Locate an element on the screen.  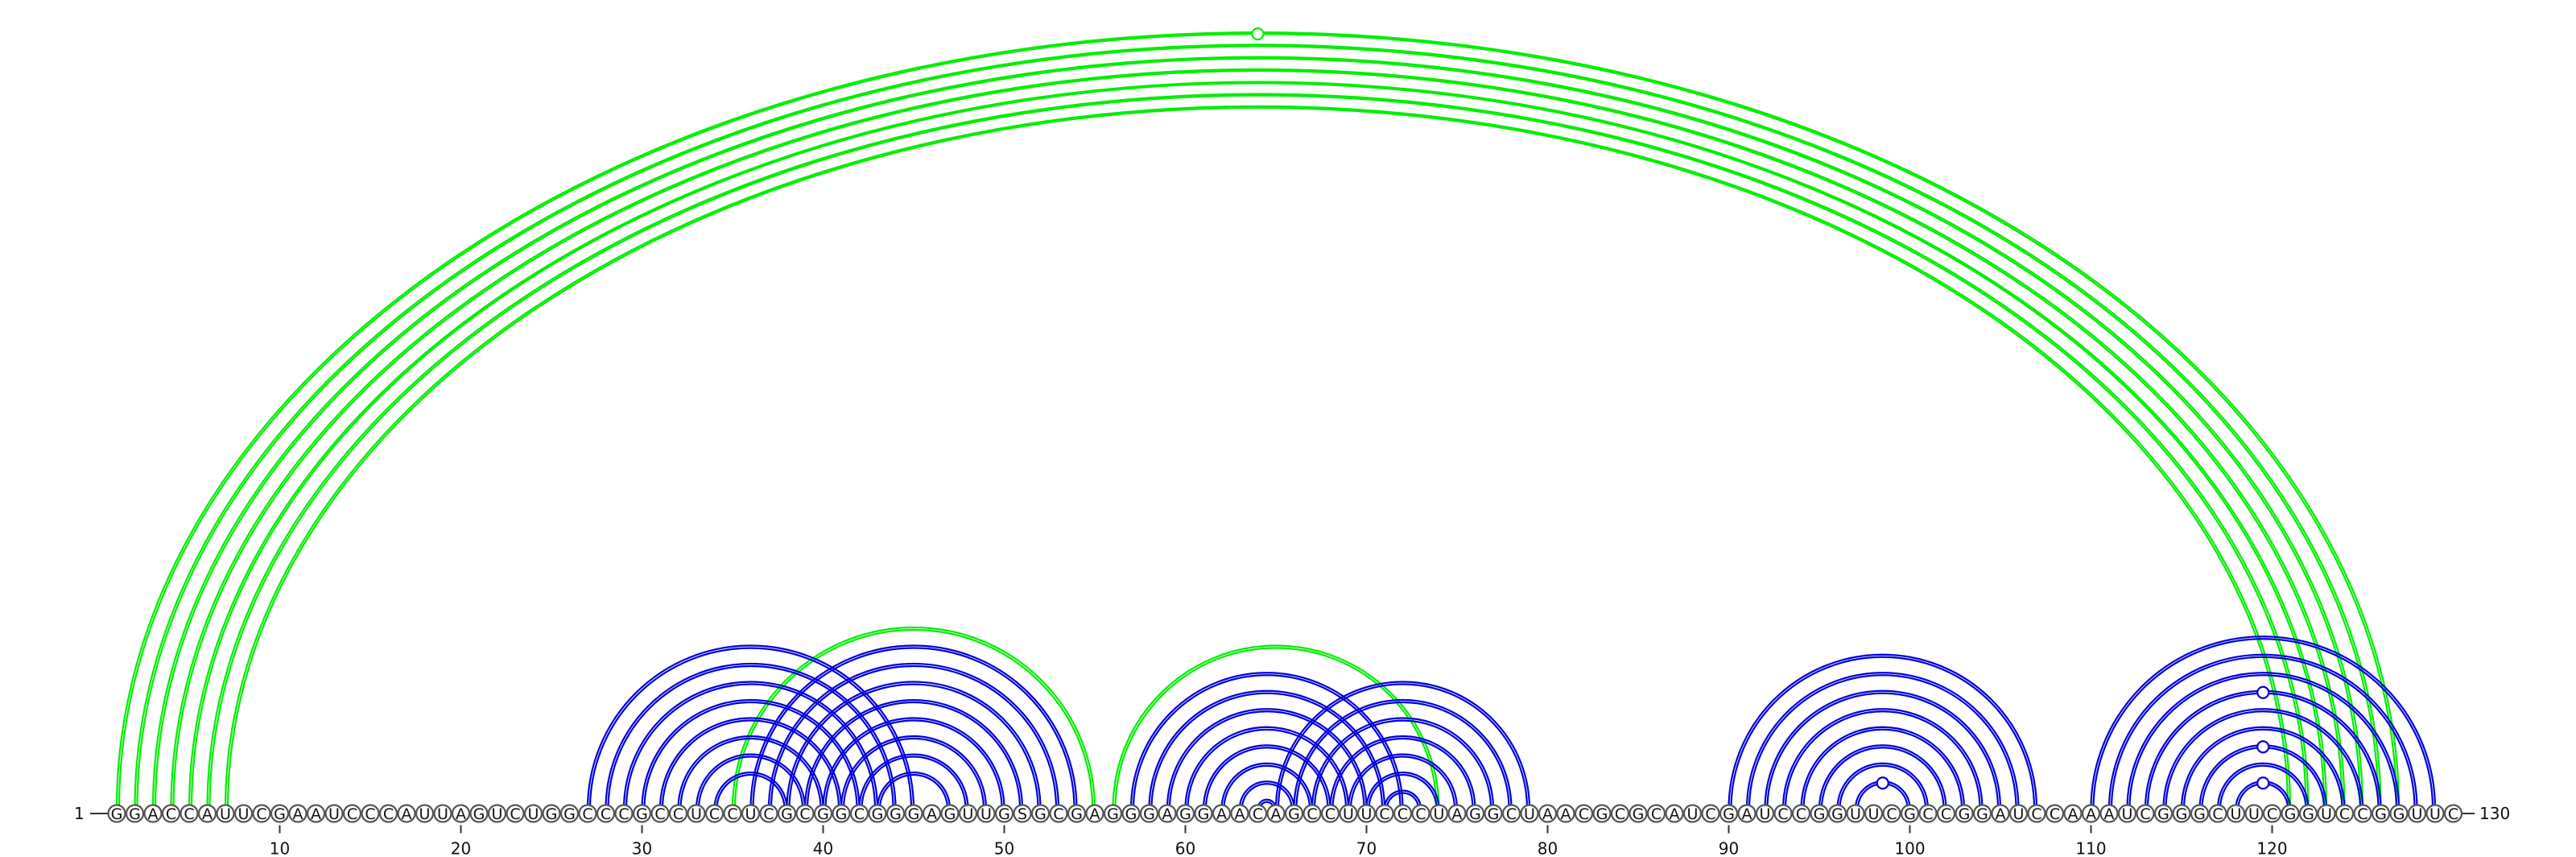
tick-label-20: 20 is located at coordinates (461, 848).